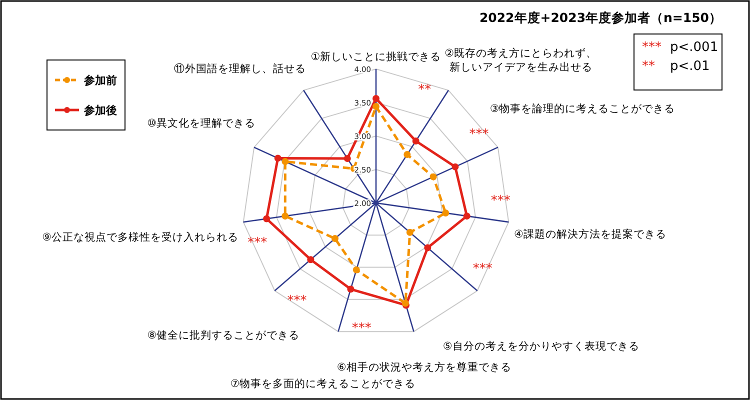 This screenshot has width=750, height=400. Describe the element at coordinates (424, 367) in the screenshot. I see `spoke-label: ⑥相手の状況や考え方を尊重できる` at that location.